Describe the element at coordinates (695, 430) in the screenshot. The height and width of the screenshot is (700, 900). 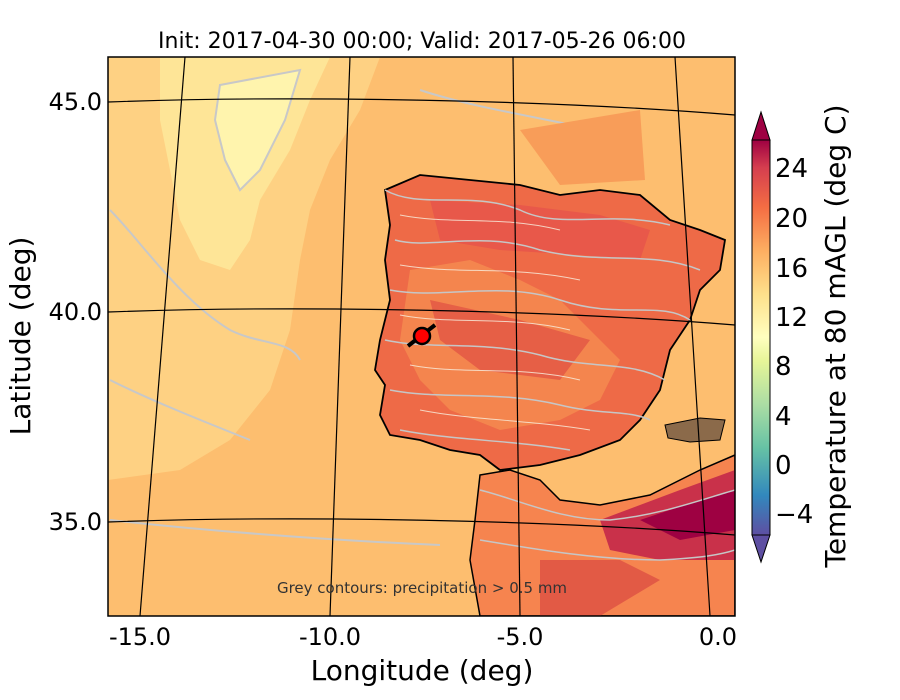
I see `balearic-islands` at that location.